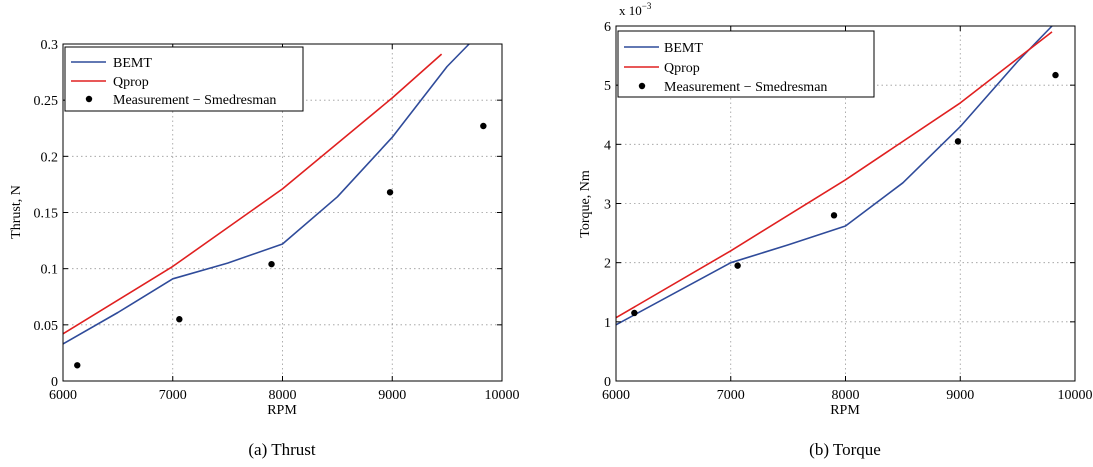  Describe the element at coordinates (607, 205) in the screenshot. I see `y-tick-label: 3` at that location.